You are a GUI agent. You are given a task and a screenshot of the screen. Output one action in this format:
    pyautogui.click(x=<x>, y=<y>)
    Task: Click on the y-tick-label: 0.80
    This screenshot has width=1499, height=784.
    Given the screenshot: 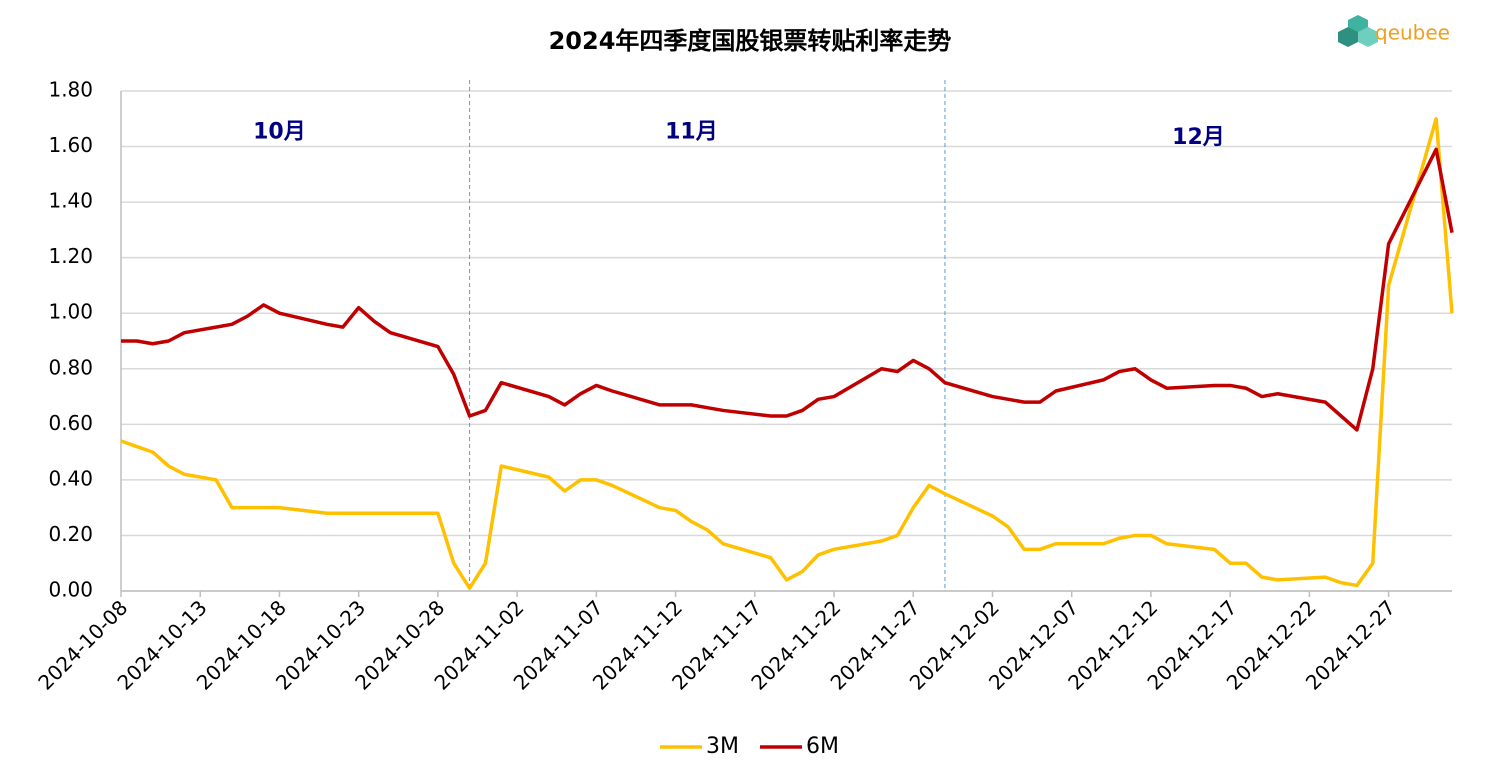 What is the action you would take?
    pyautogui.click(x=70, y=367)
    